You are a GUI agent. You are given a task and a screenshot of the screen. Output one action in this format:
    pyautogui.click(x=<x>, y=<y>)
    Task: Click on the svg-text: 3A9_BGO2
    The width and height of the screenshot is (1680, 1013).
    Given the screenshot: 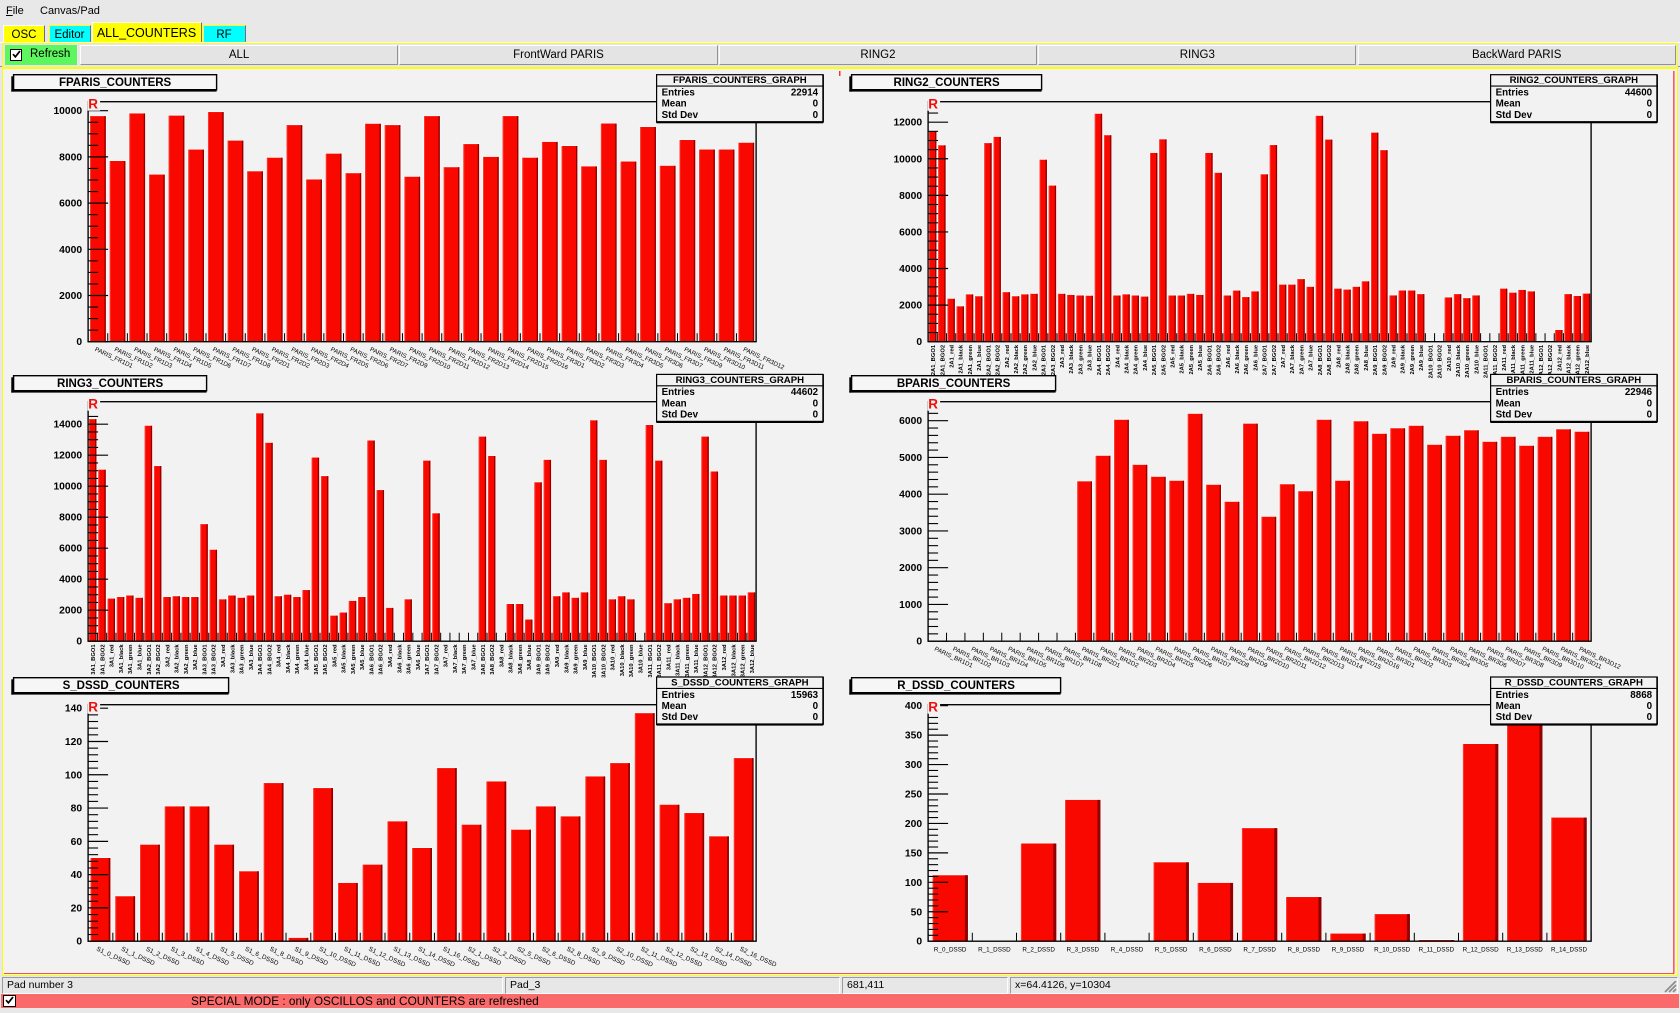 What is the action you would take?
    pyautogui.click(x=549, y=659)
    